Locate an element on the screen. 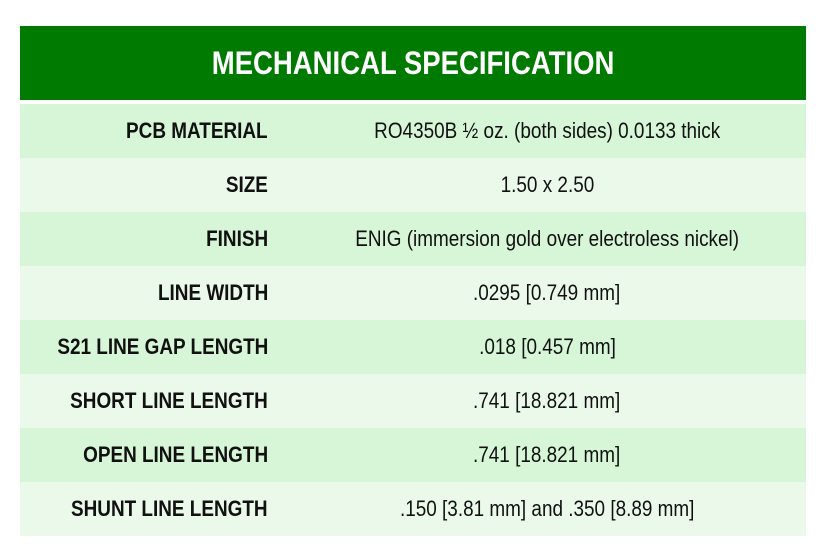 The height and width of the screenshot is (556, 820). label-text: SHUNT LINE LENGTH is located at coordinates (169, 508).